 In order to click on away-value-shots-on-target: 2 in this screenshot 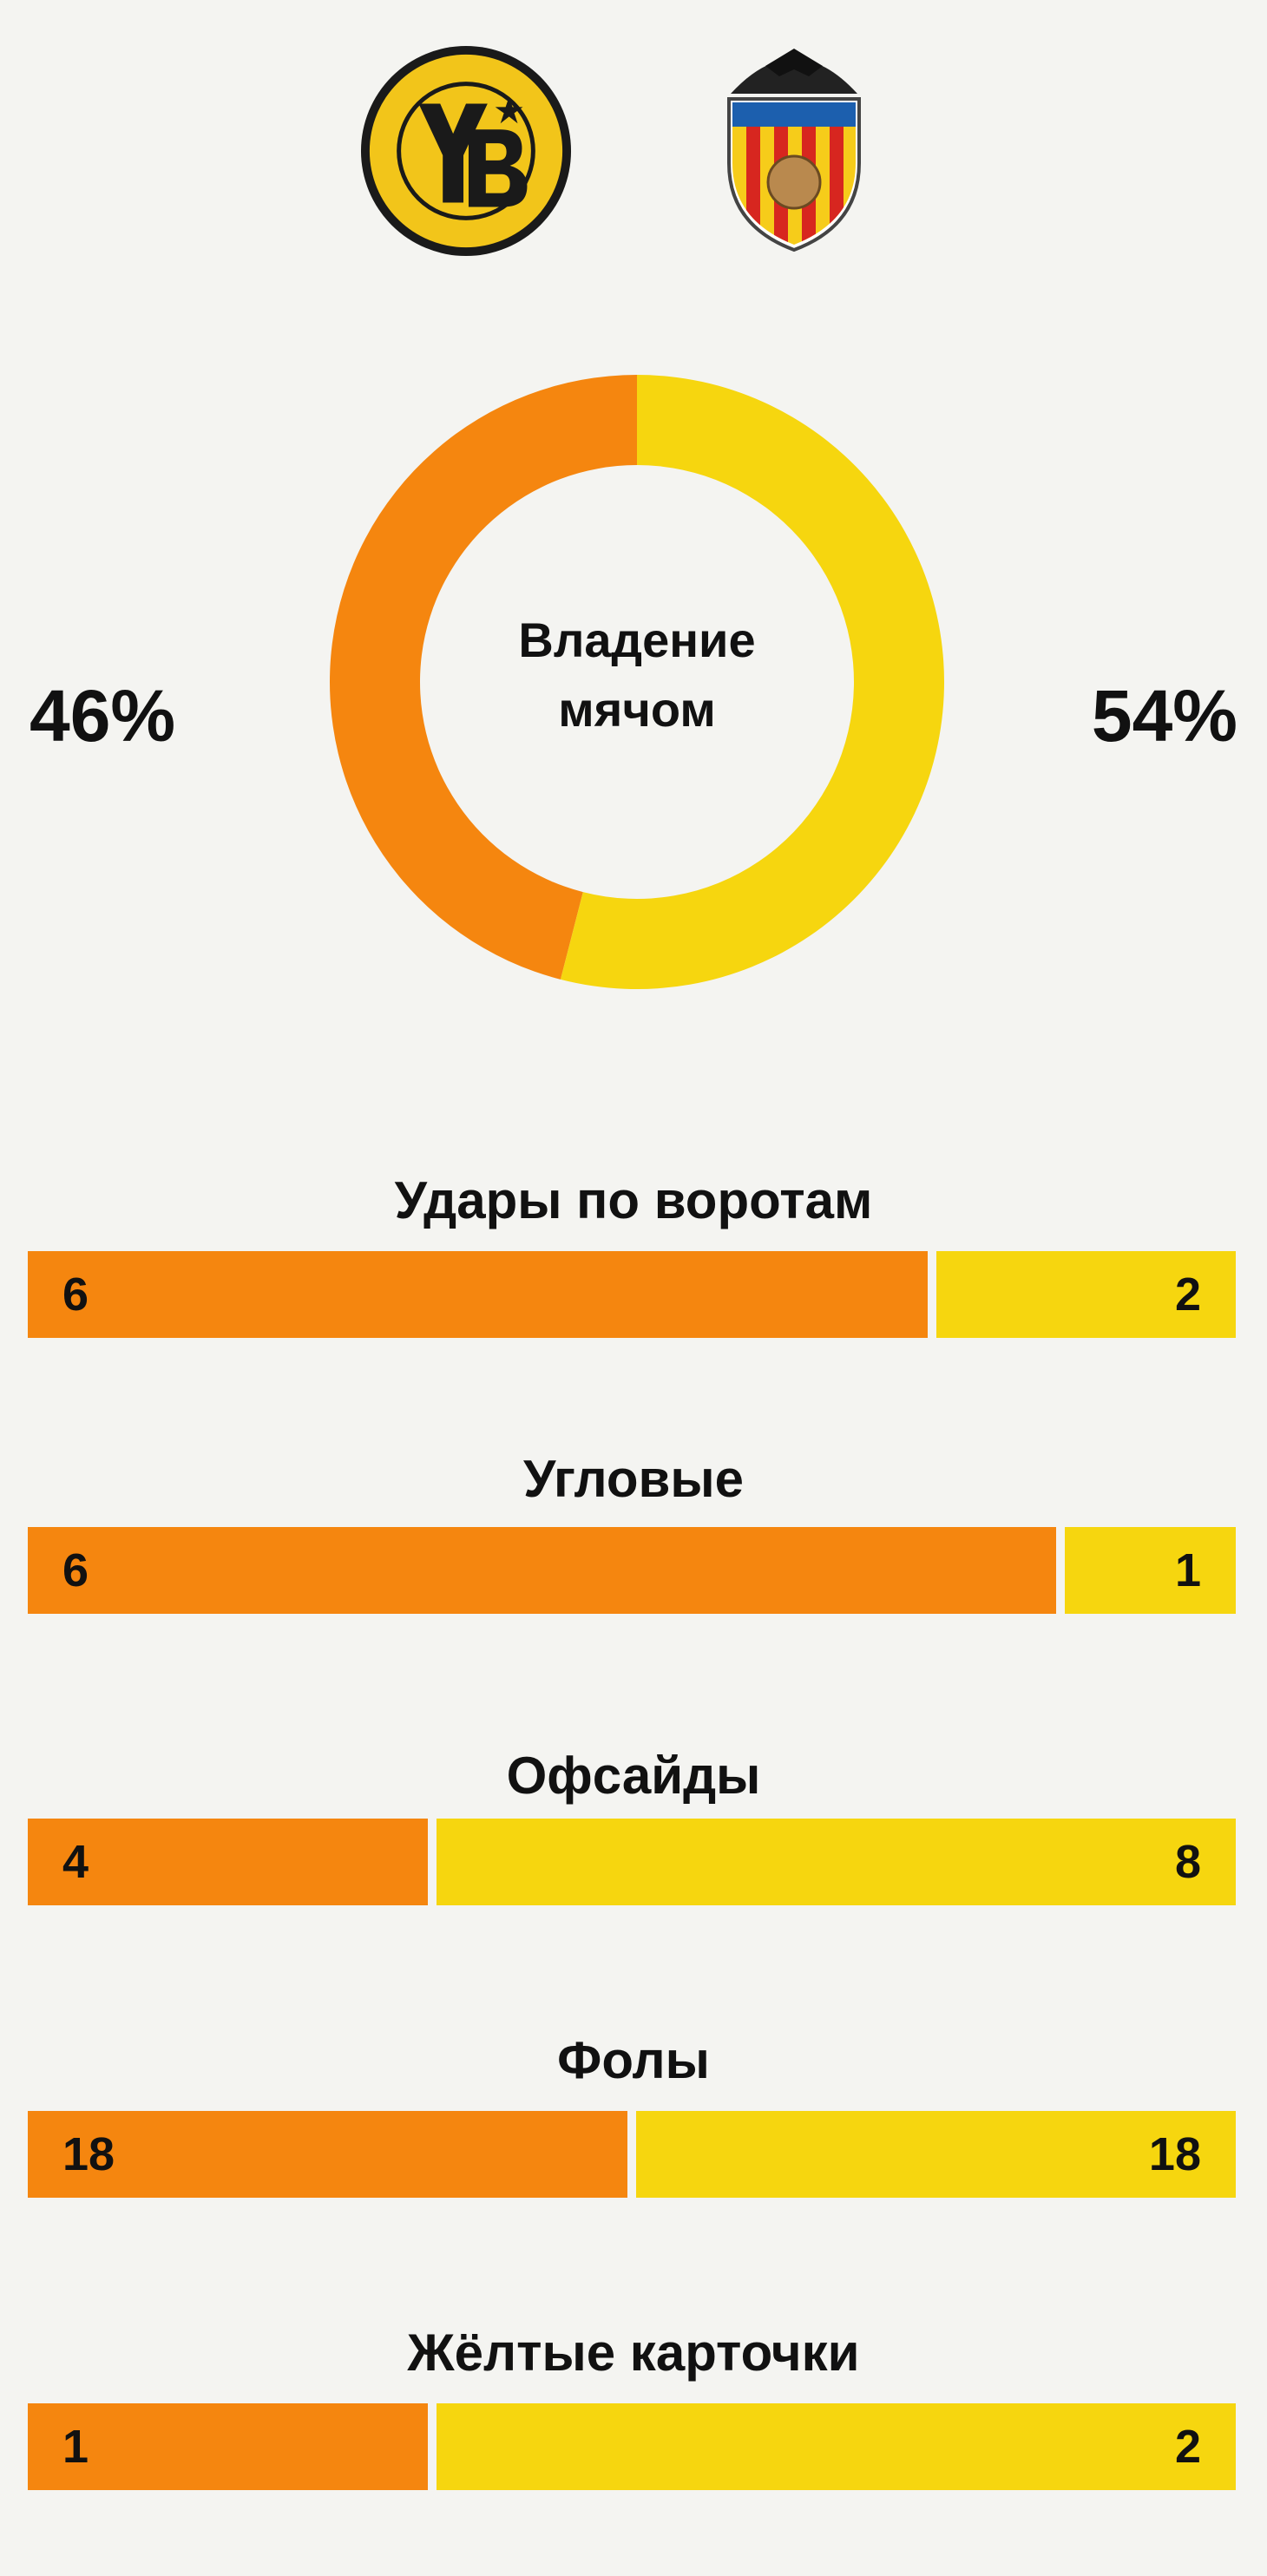, I will do `click(1187, 1294)`.